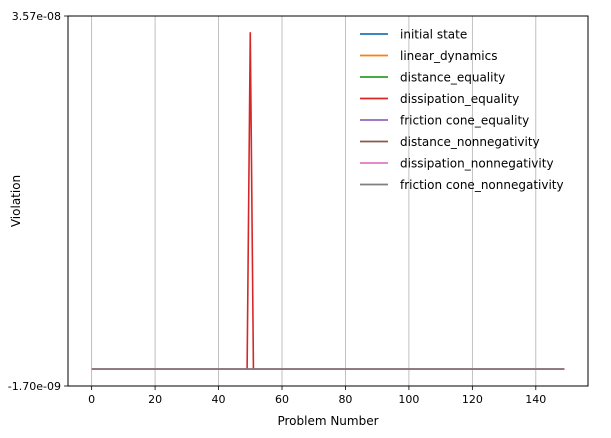 The image size is (611, 438). What do you see at coordinates (282, 399) in the screenshot?
I see `x-tick-label: 60` at bounding box center [282, 399].